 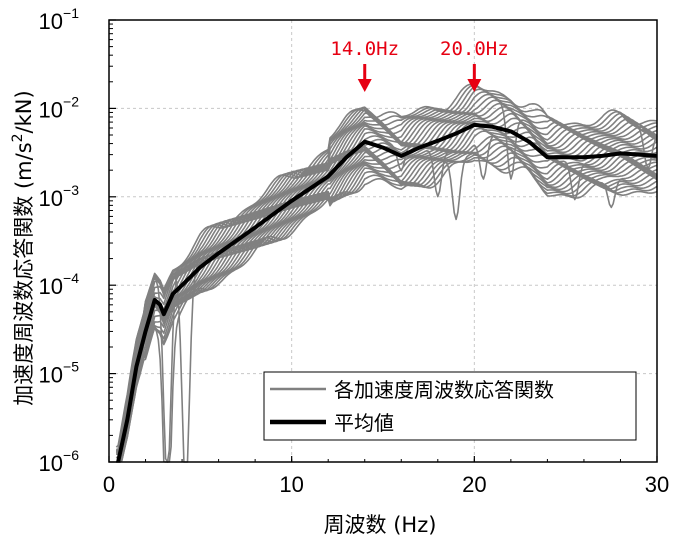 I want to click on y-tick-label: 10⁻⁴, so click(x=59, y=284).